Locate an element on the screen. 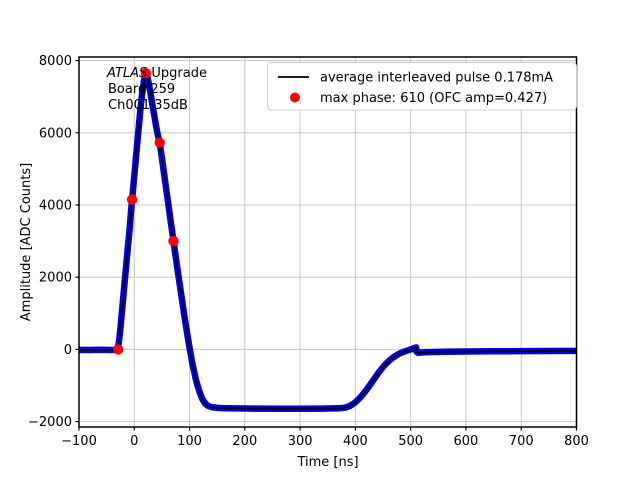  x-tick-label: 0 is located at coordinates (134, 441).